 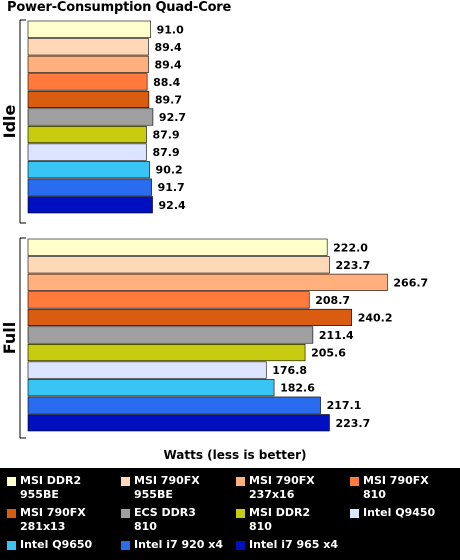 What do you see at coordinates (172, 117) in the screenshot?
I see `data-label: 92.7` at bounding box center [172, 117].